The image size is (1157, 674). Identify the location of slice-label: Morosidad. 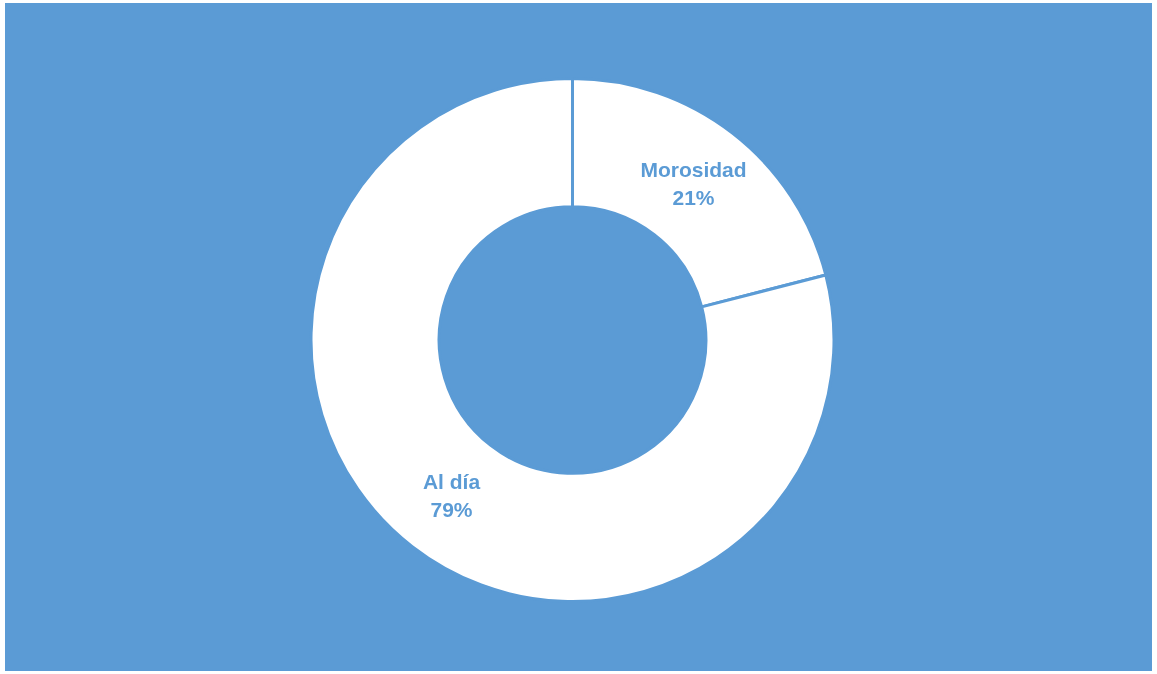
(693, 169).